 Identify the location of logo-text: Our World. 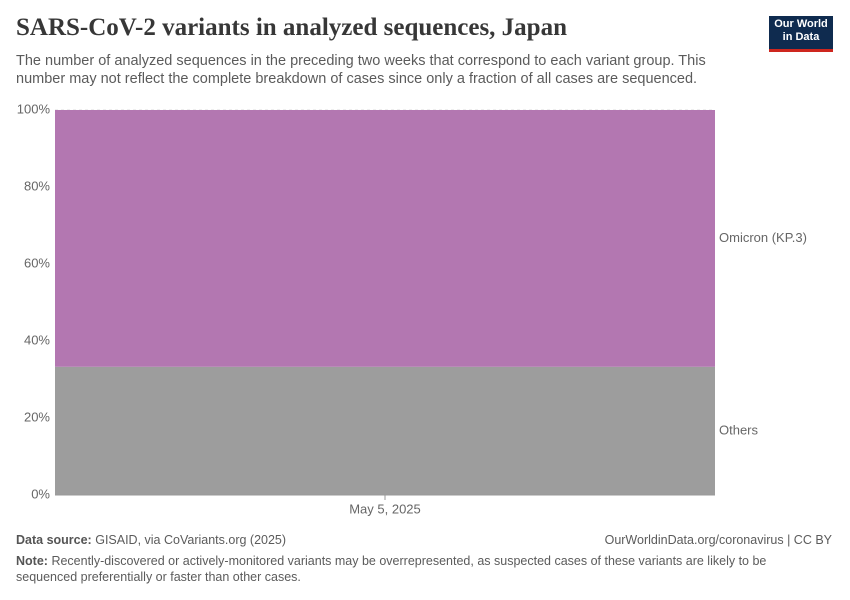
(801, 24).